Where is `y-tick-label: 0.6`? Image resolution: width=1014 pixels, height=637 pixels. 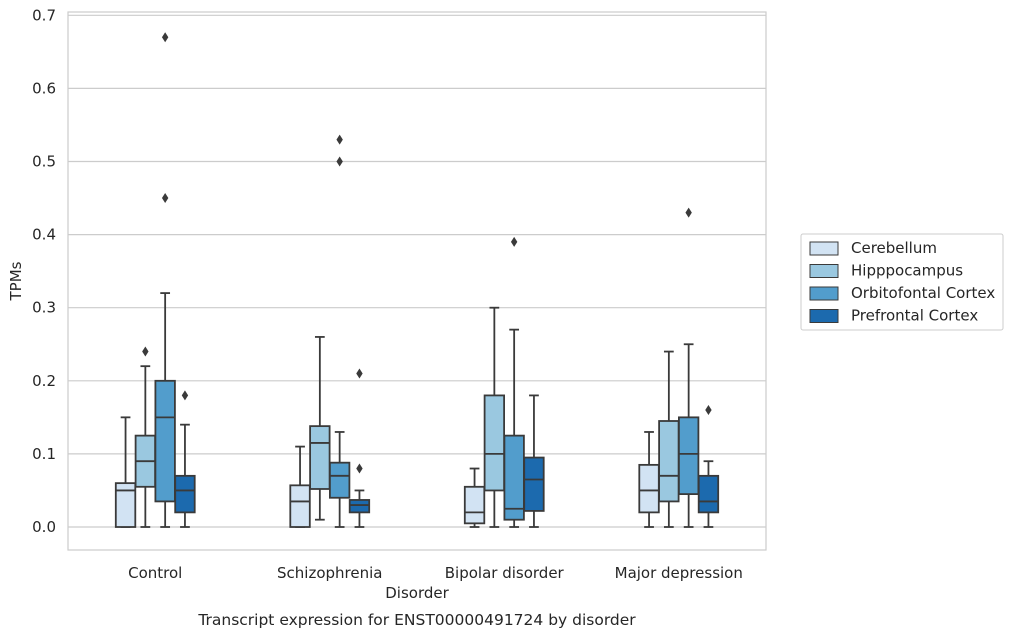 y-tick-label: 0.6 is located at coordinates (44, 88).